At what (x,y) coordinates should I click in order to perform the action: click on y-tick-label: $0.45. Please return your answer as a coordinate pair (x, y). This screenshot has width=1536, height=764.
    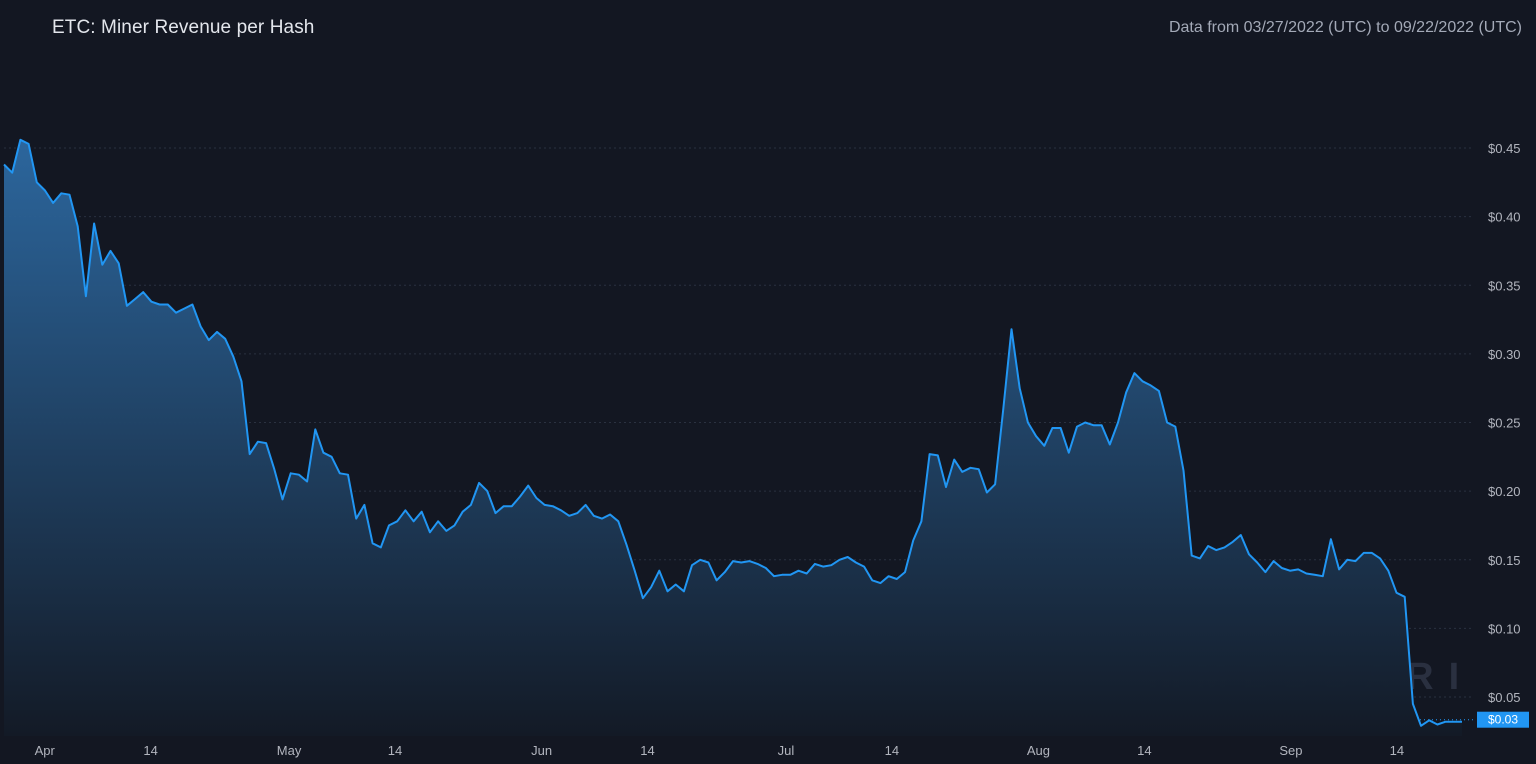
    Looking at the image, I should click on (1504, 148).